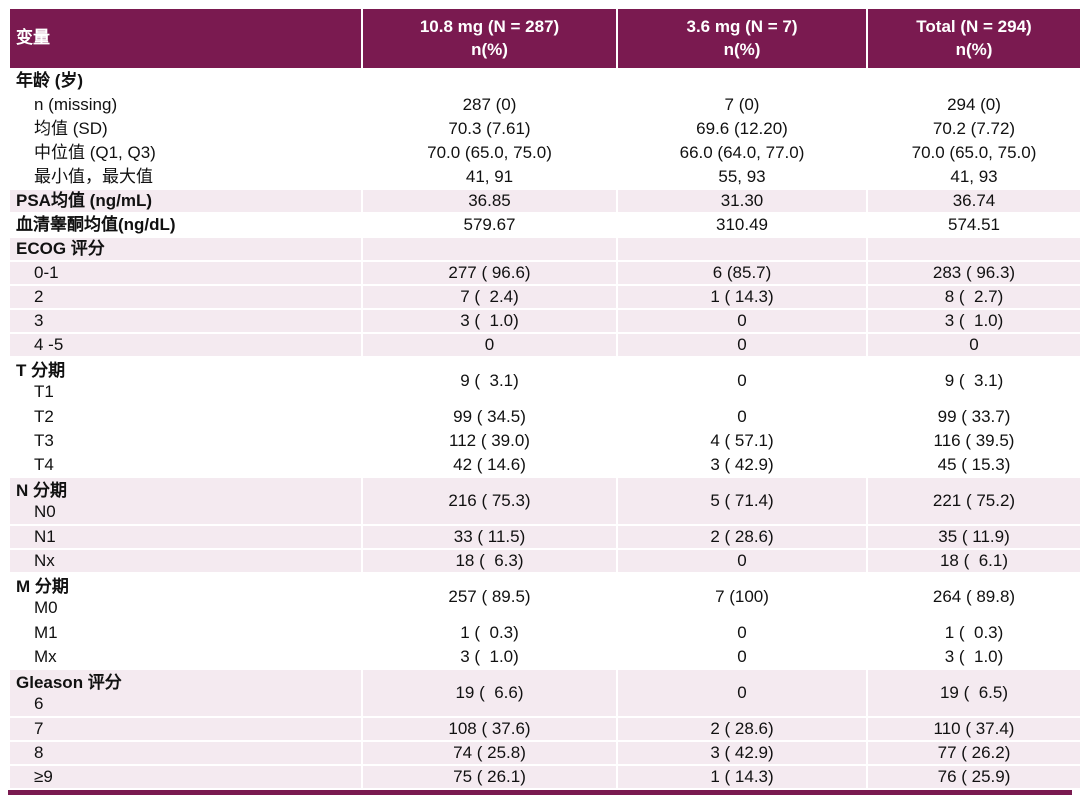 This screenshot has height=799, width=1080. What do you see at coordinates (185, 297) in the screenshot?
I see `row-label-cell: 2` at bounding box center [185, 297].